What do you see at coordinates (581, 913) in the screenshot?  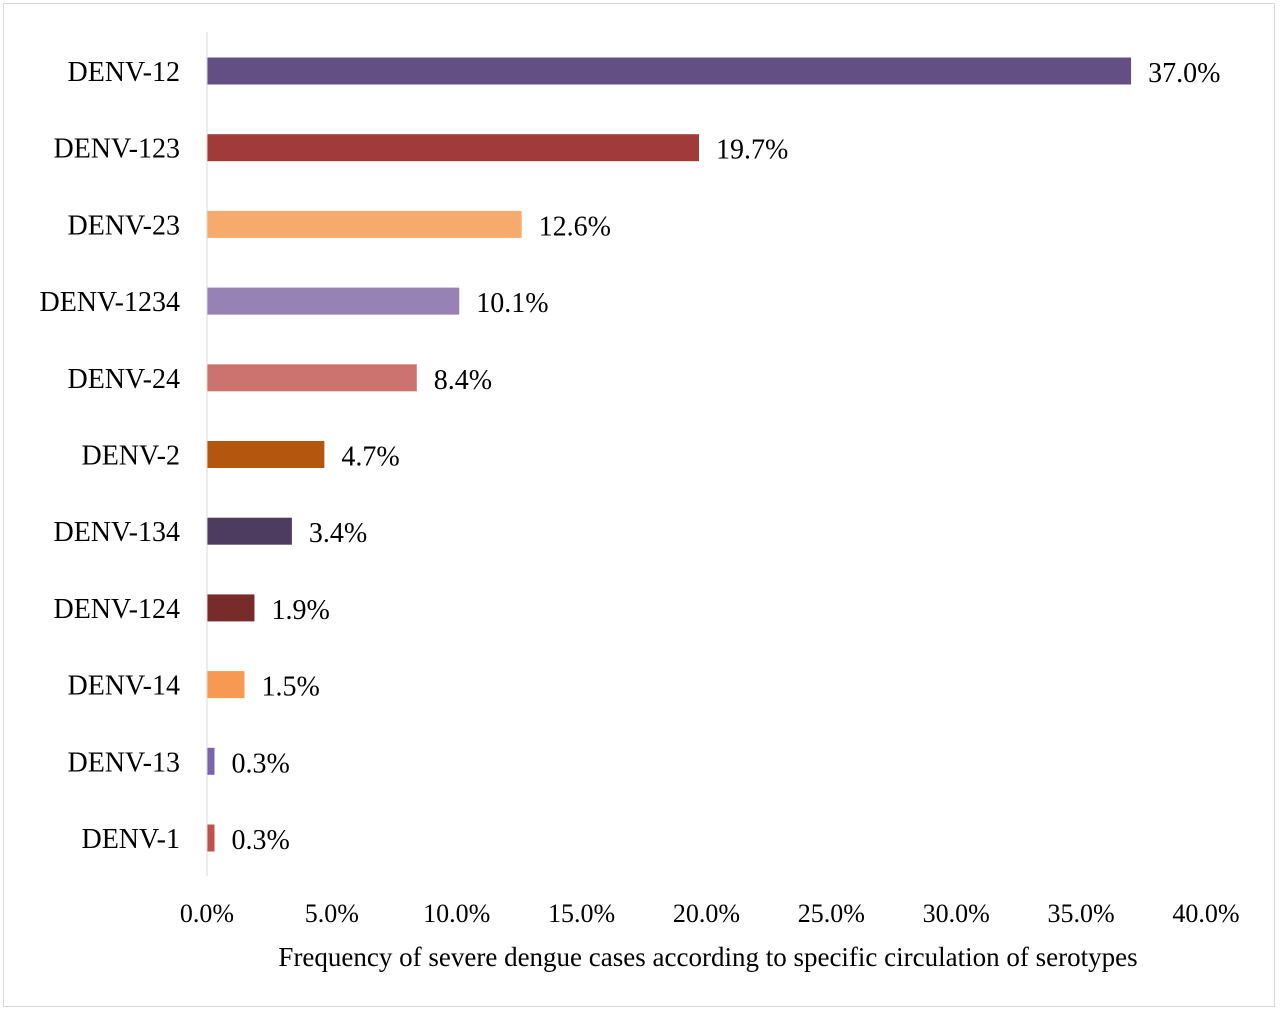 I see `x-tick-label: 15.0%` at bounding box center [581, 913].